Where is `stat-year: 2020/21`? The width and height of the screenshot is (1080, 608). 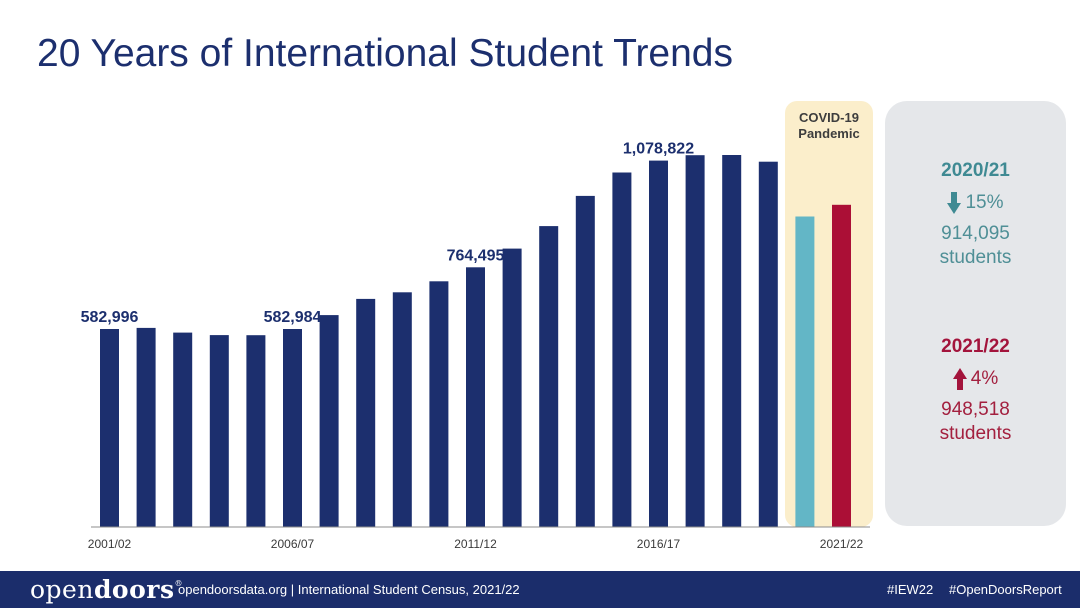 stat-year: 2020/21 is located at coordinates (975, 170).